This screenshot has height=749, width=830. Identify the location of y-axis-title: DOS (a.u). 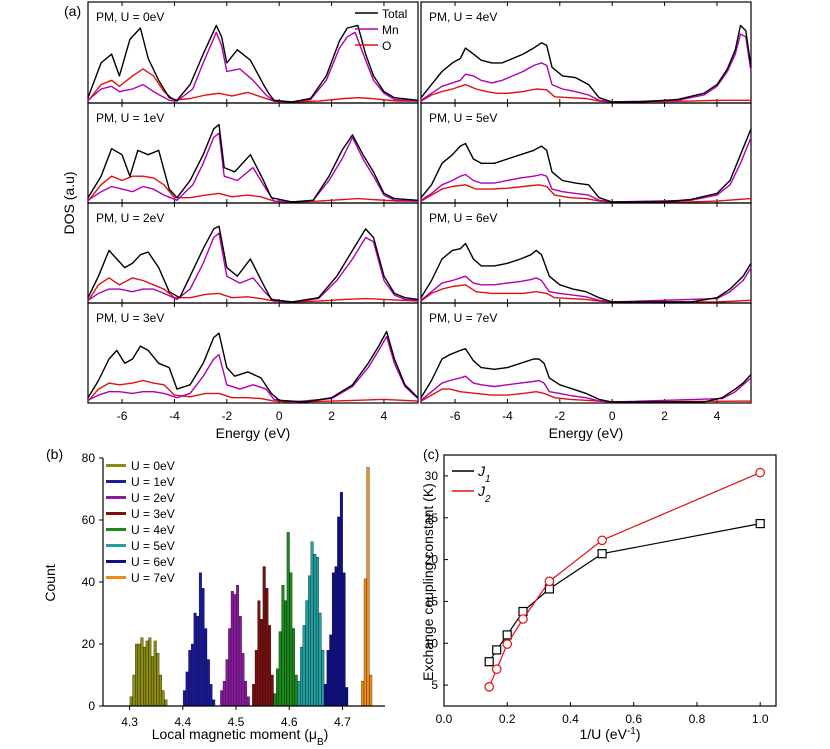
(69, 202).